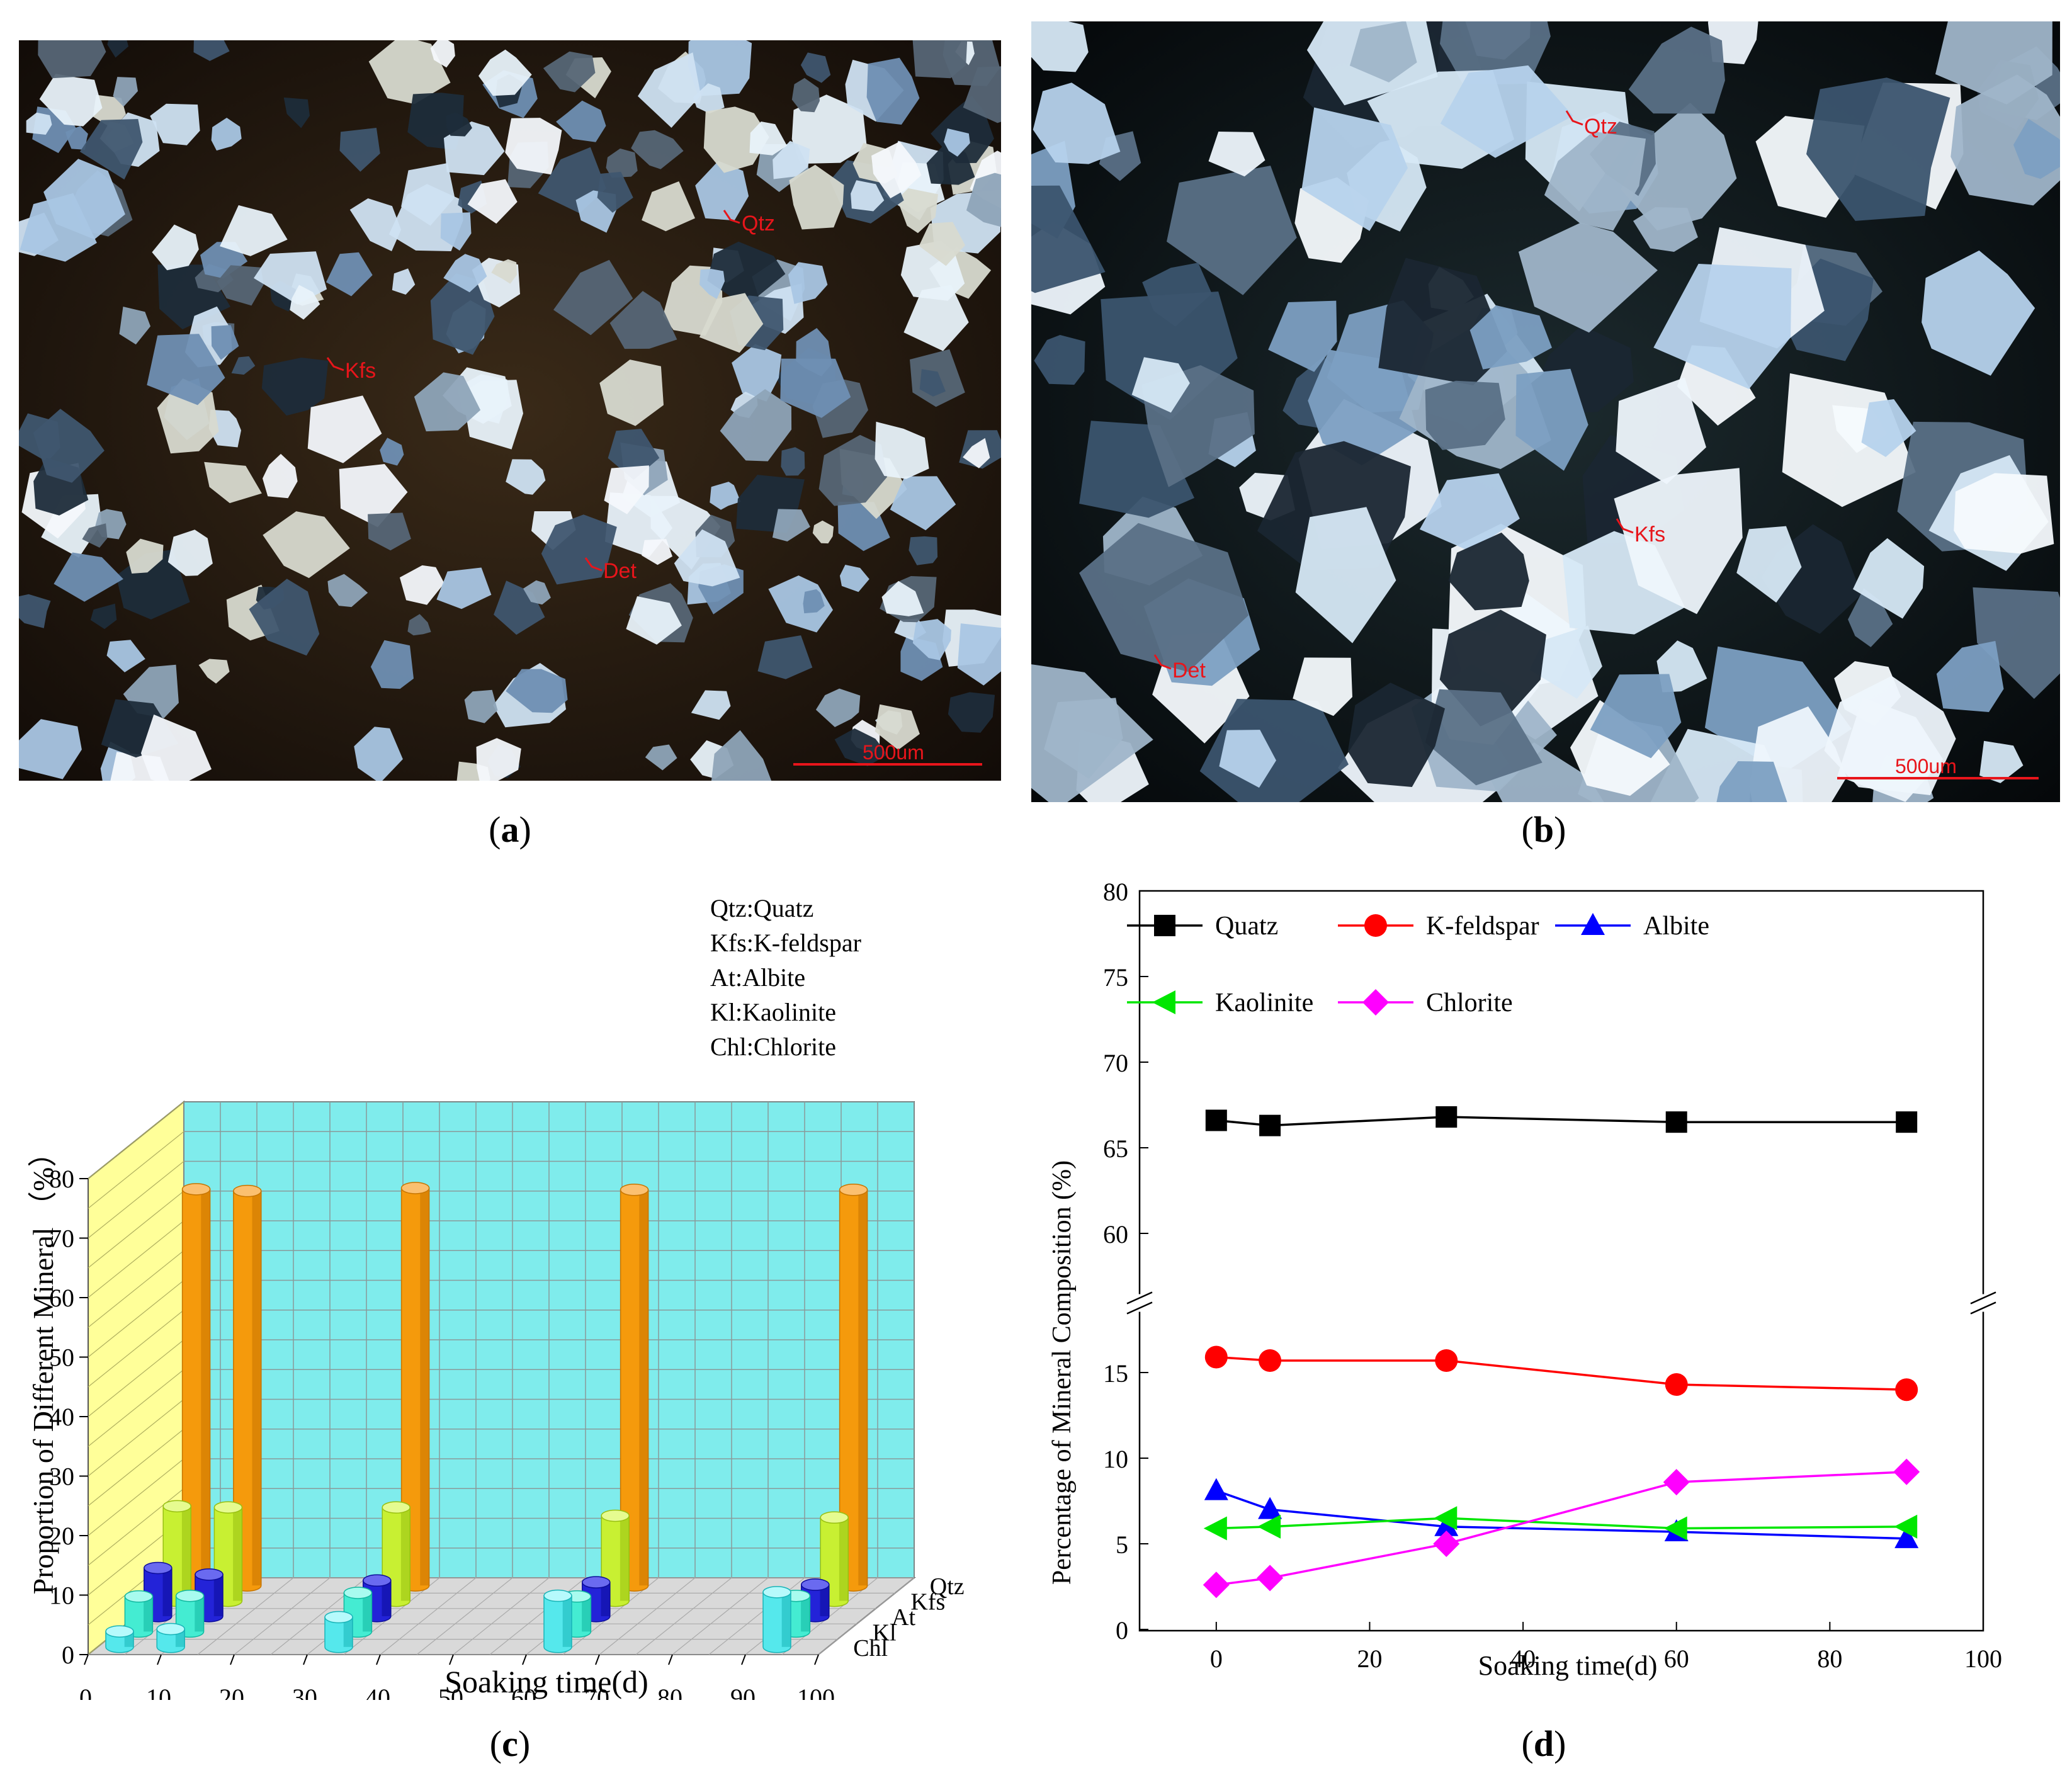 The height and width of the screenshot is (1778, 2072). What do you see at coordinates (386, 1598) in the screenshot?
I see `bar-at-30d-shade` at bounding box center [386, 1598].